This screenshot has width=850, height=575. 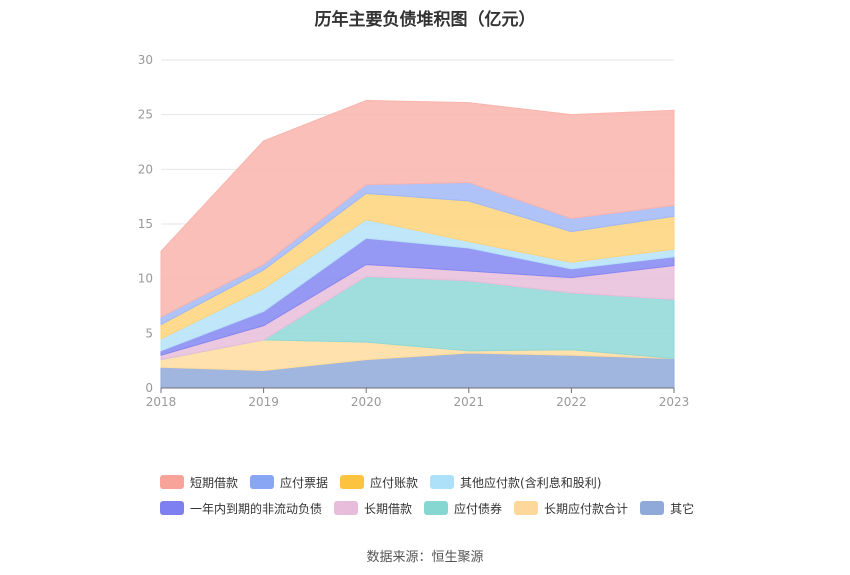 I want to click on legend-row: 短期借款 应付票据 应付账款 其他应付款(含利息和股利), so click(x=440, y=482).